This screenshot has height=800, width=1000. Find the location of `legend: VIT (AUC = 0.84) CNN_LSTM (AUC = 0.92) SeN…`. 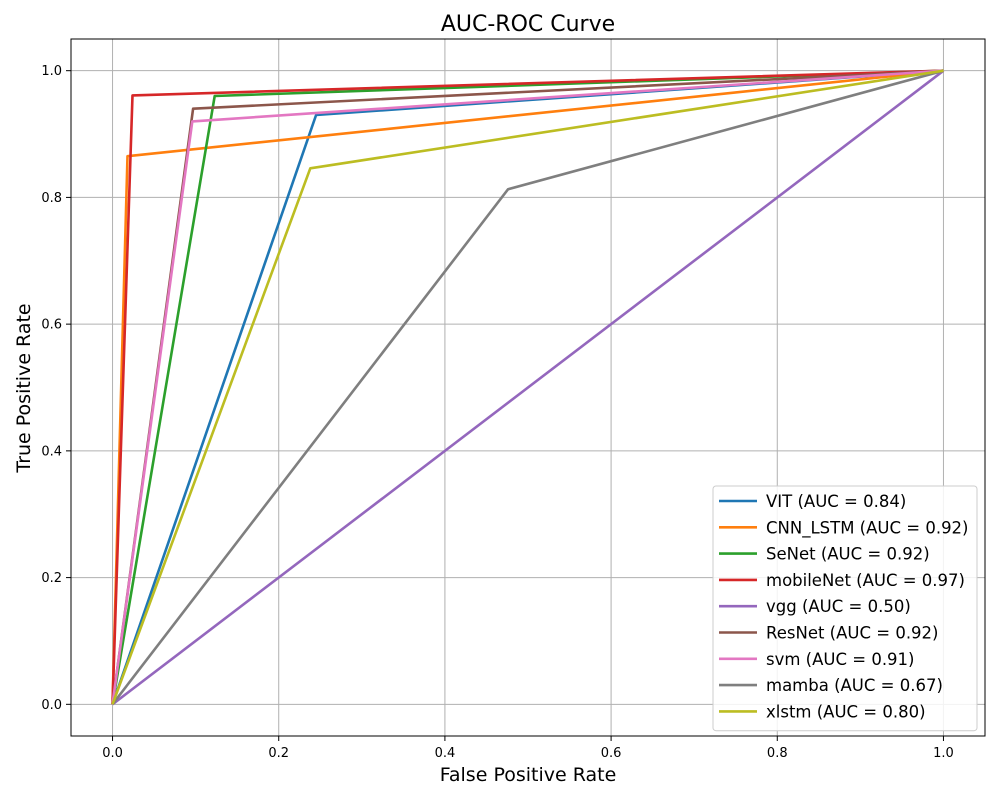

legend: VIT (AUC = 0.84) CNN_LSTM (AUC = 0.92) SeN… is located at coordinates (845, 608).